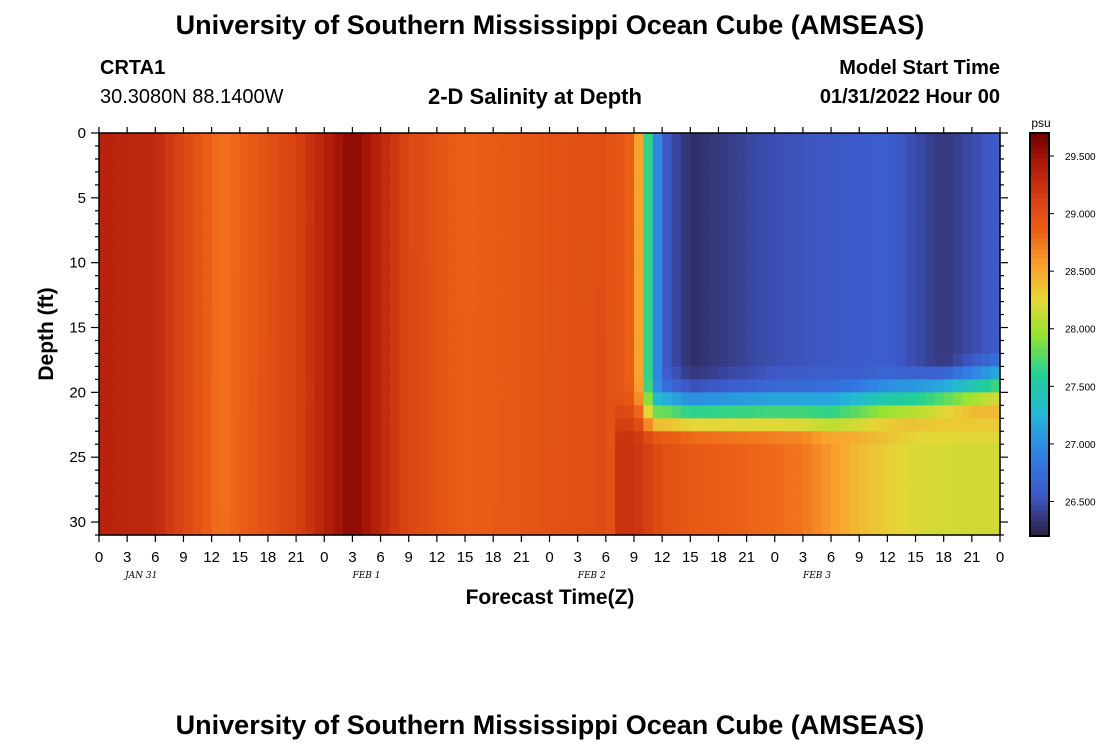 This screenshot has height=750, width=1100. What do you see at coordinates (1000, 557) in the screenshot?
I see `x-tick-label: 0` at bounding box center [1000, 557].